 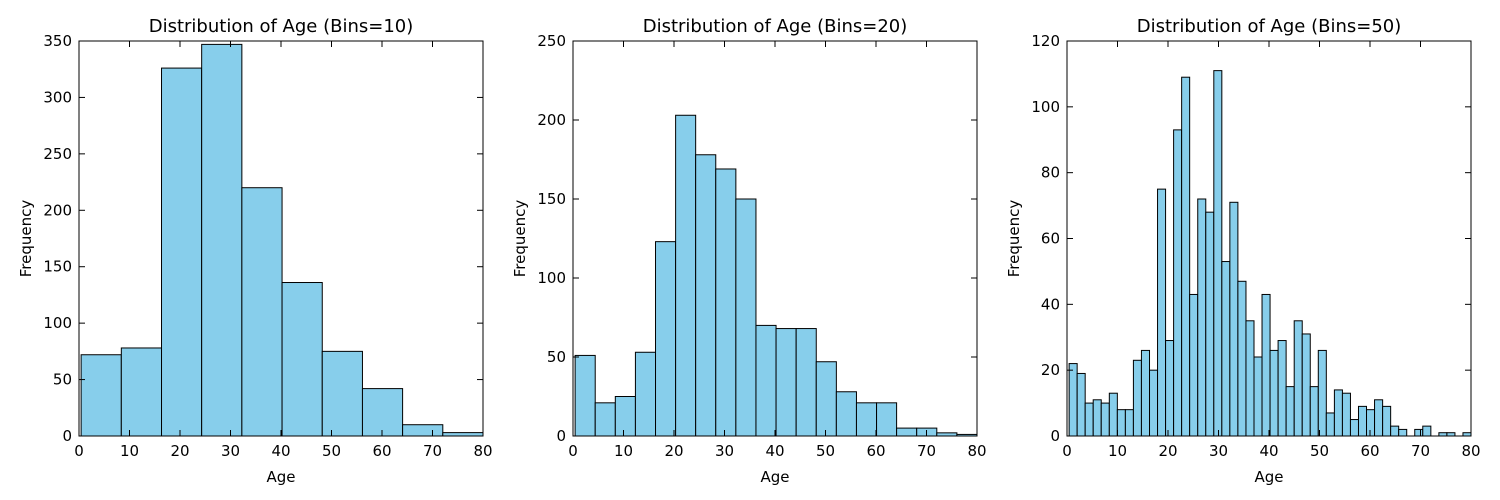 What do you see at coordinates (67, 436) in the screenshot?
I see `y-tick-label: 0` at bounding box center [67, 436].